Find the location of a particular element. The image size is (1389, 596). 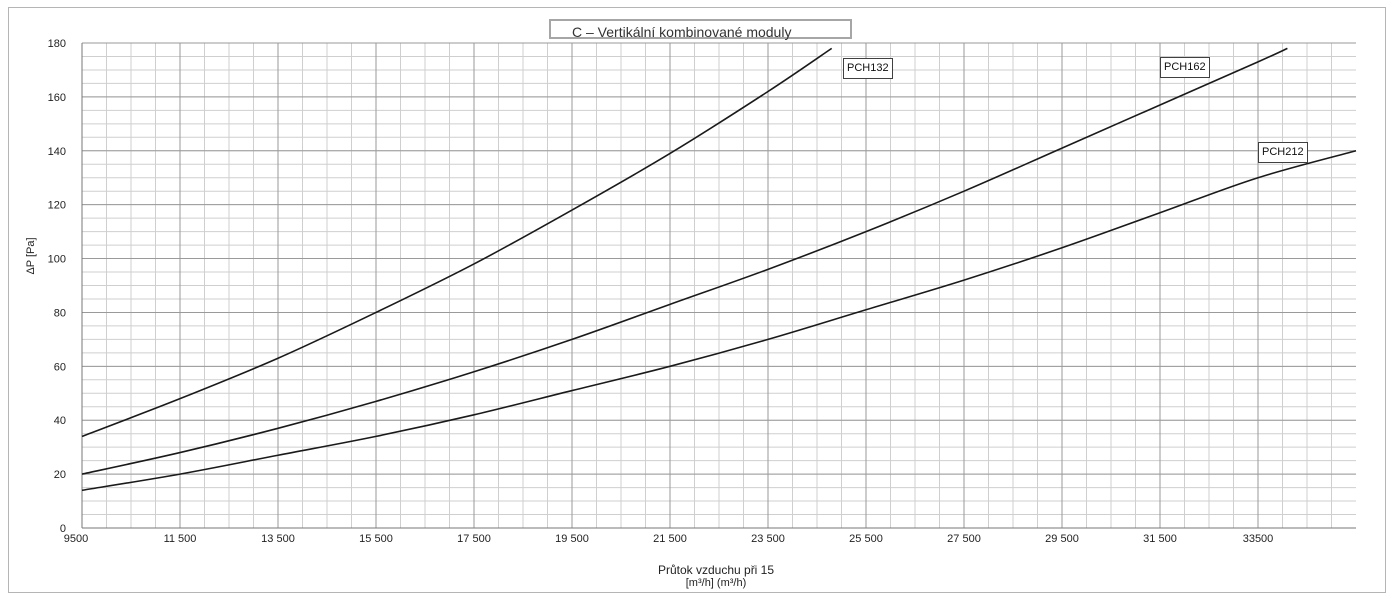

x-tick-label: 33500 is located at coordinates (1258, 539).